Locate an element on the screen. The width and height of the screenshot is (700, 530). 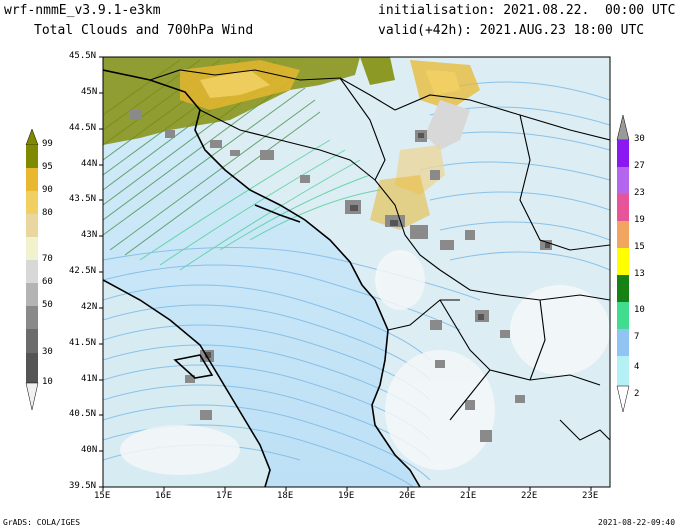
wind-colorbar is located at coordinates (623, 263).